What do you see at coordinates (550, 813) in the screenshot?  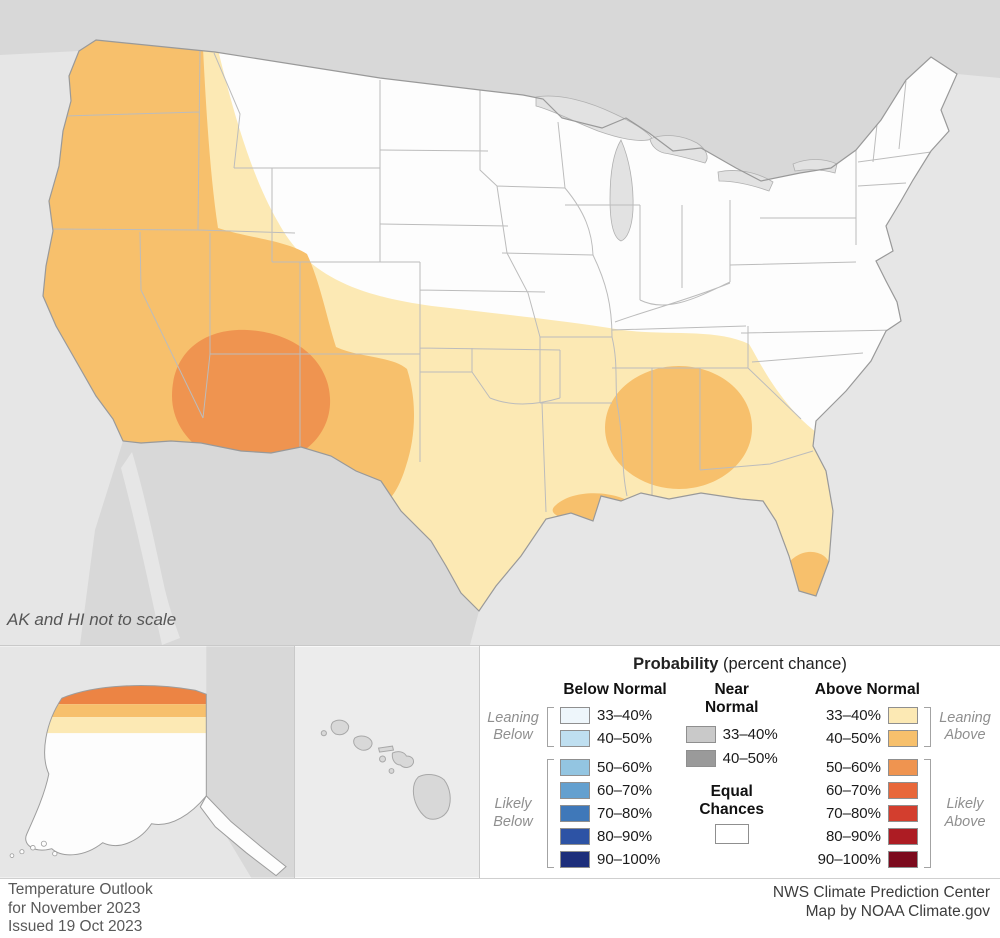 I see `likely-below-bracket` at bounding box center [550, 813].